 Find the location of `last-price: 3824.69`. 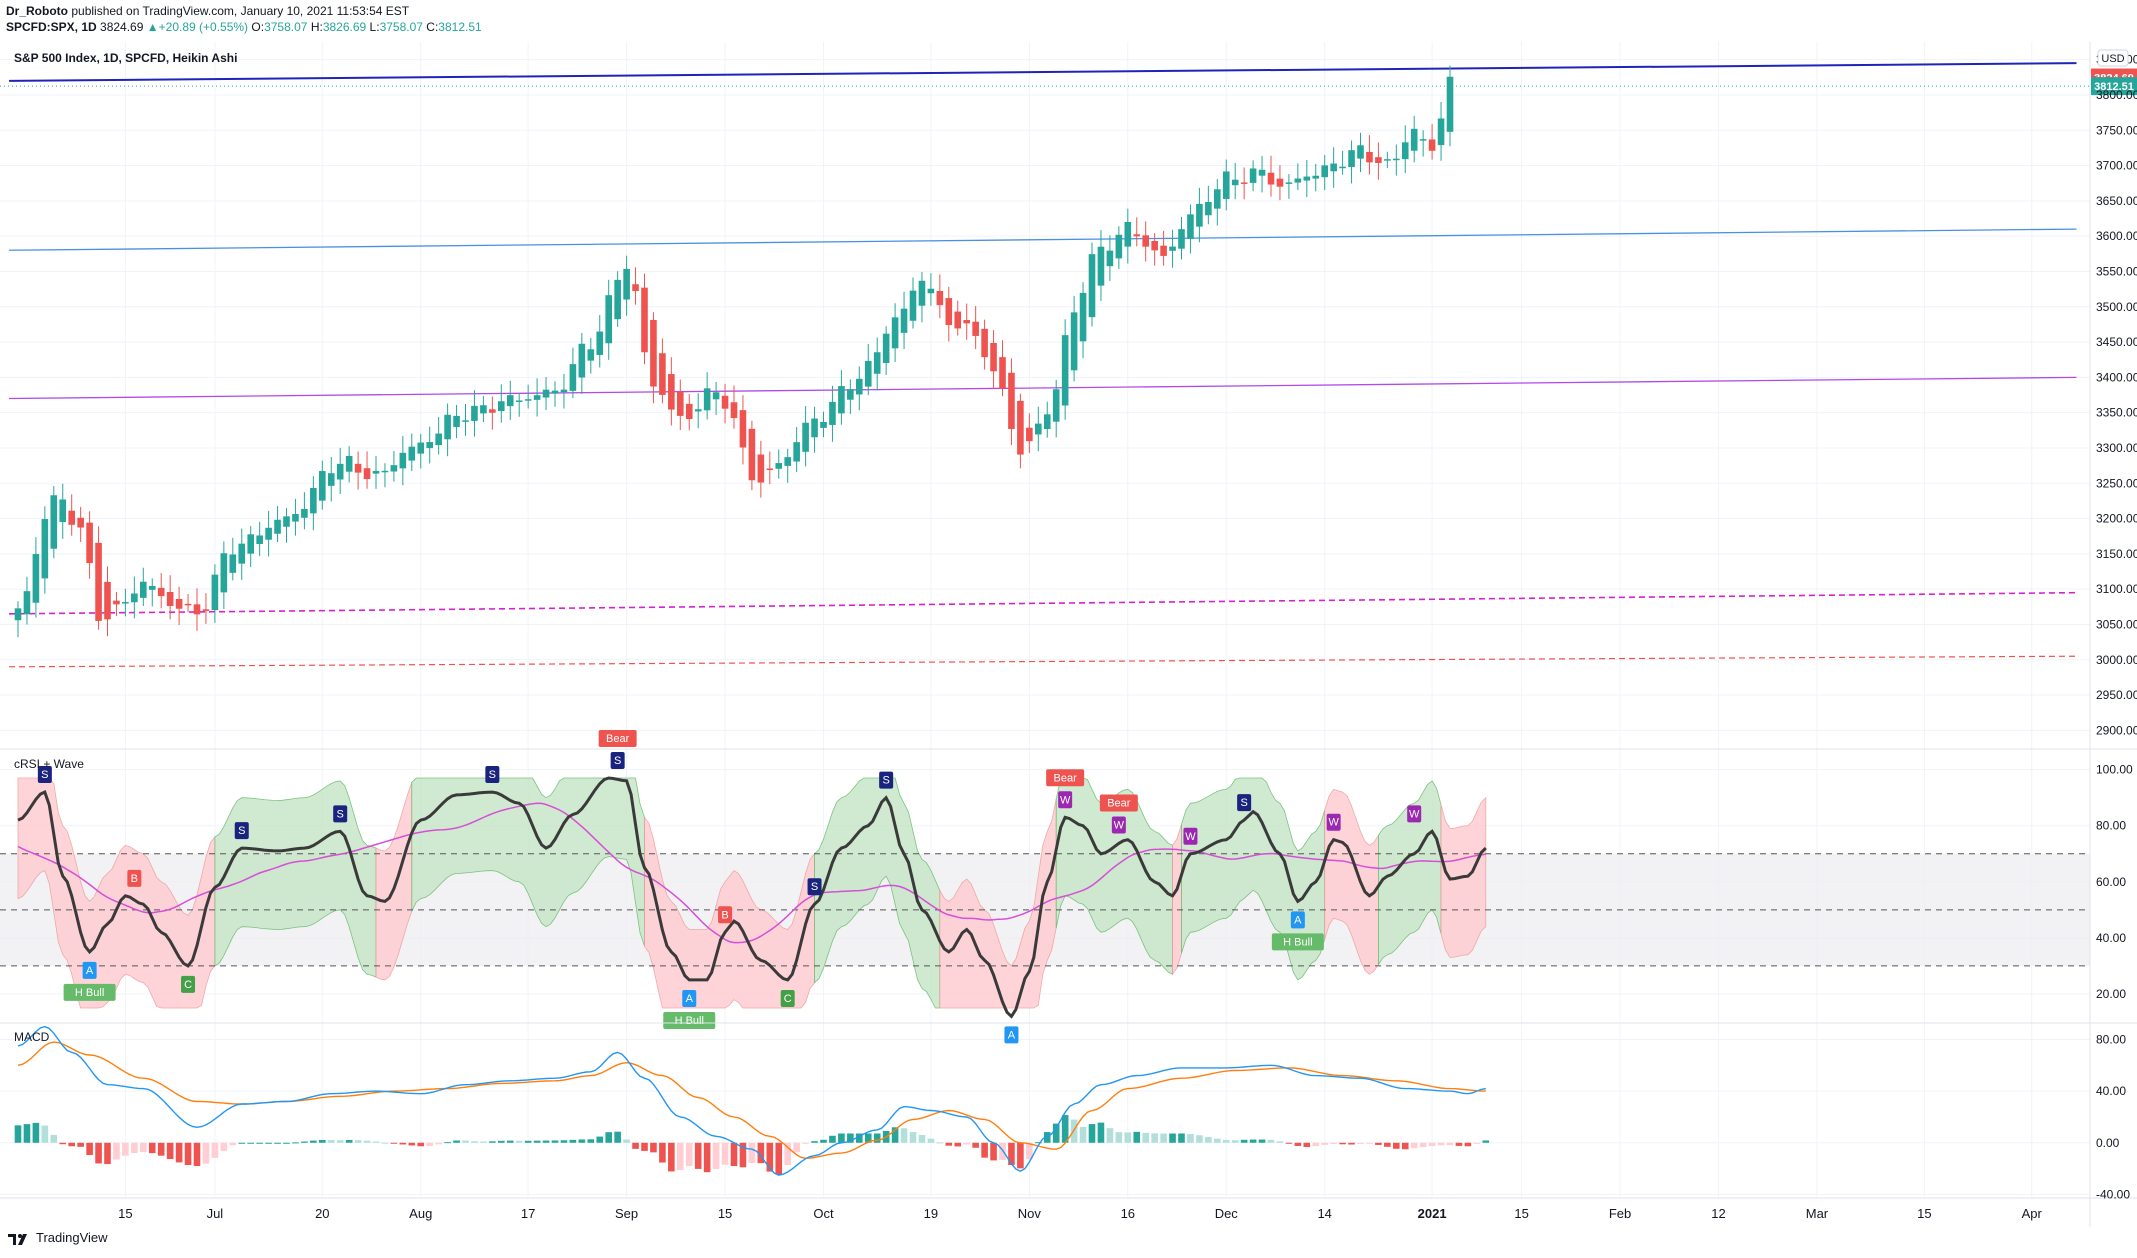

last-price: 3824.69 is located at coordinates (122, 27).